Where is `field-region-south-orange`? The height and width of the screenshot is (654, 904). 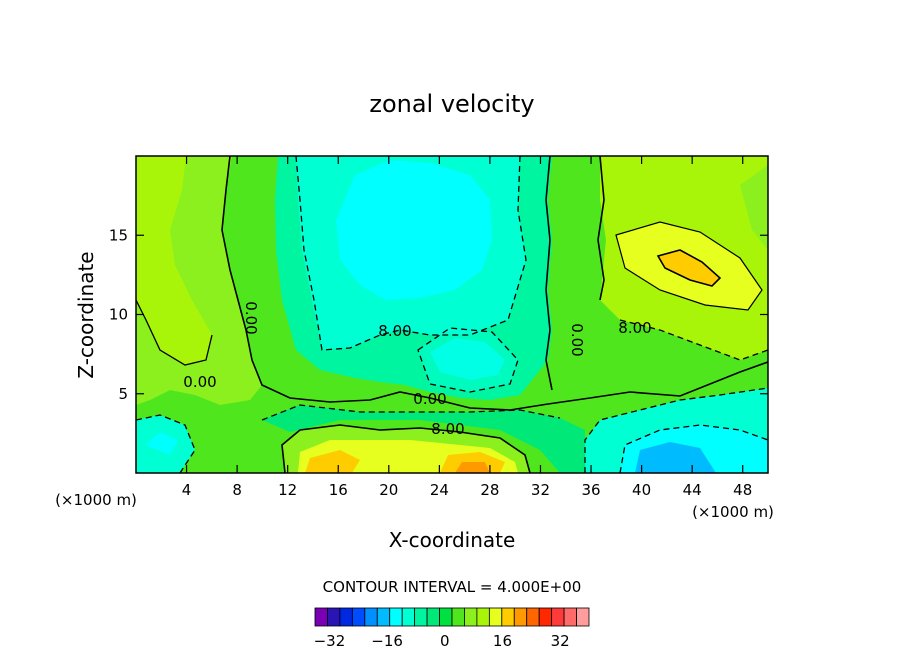
field-region-south-orange is located at coordinates (472, 467).